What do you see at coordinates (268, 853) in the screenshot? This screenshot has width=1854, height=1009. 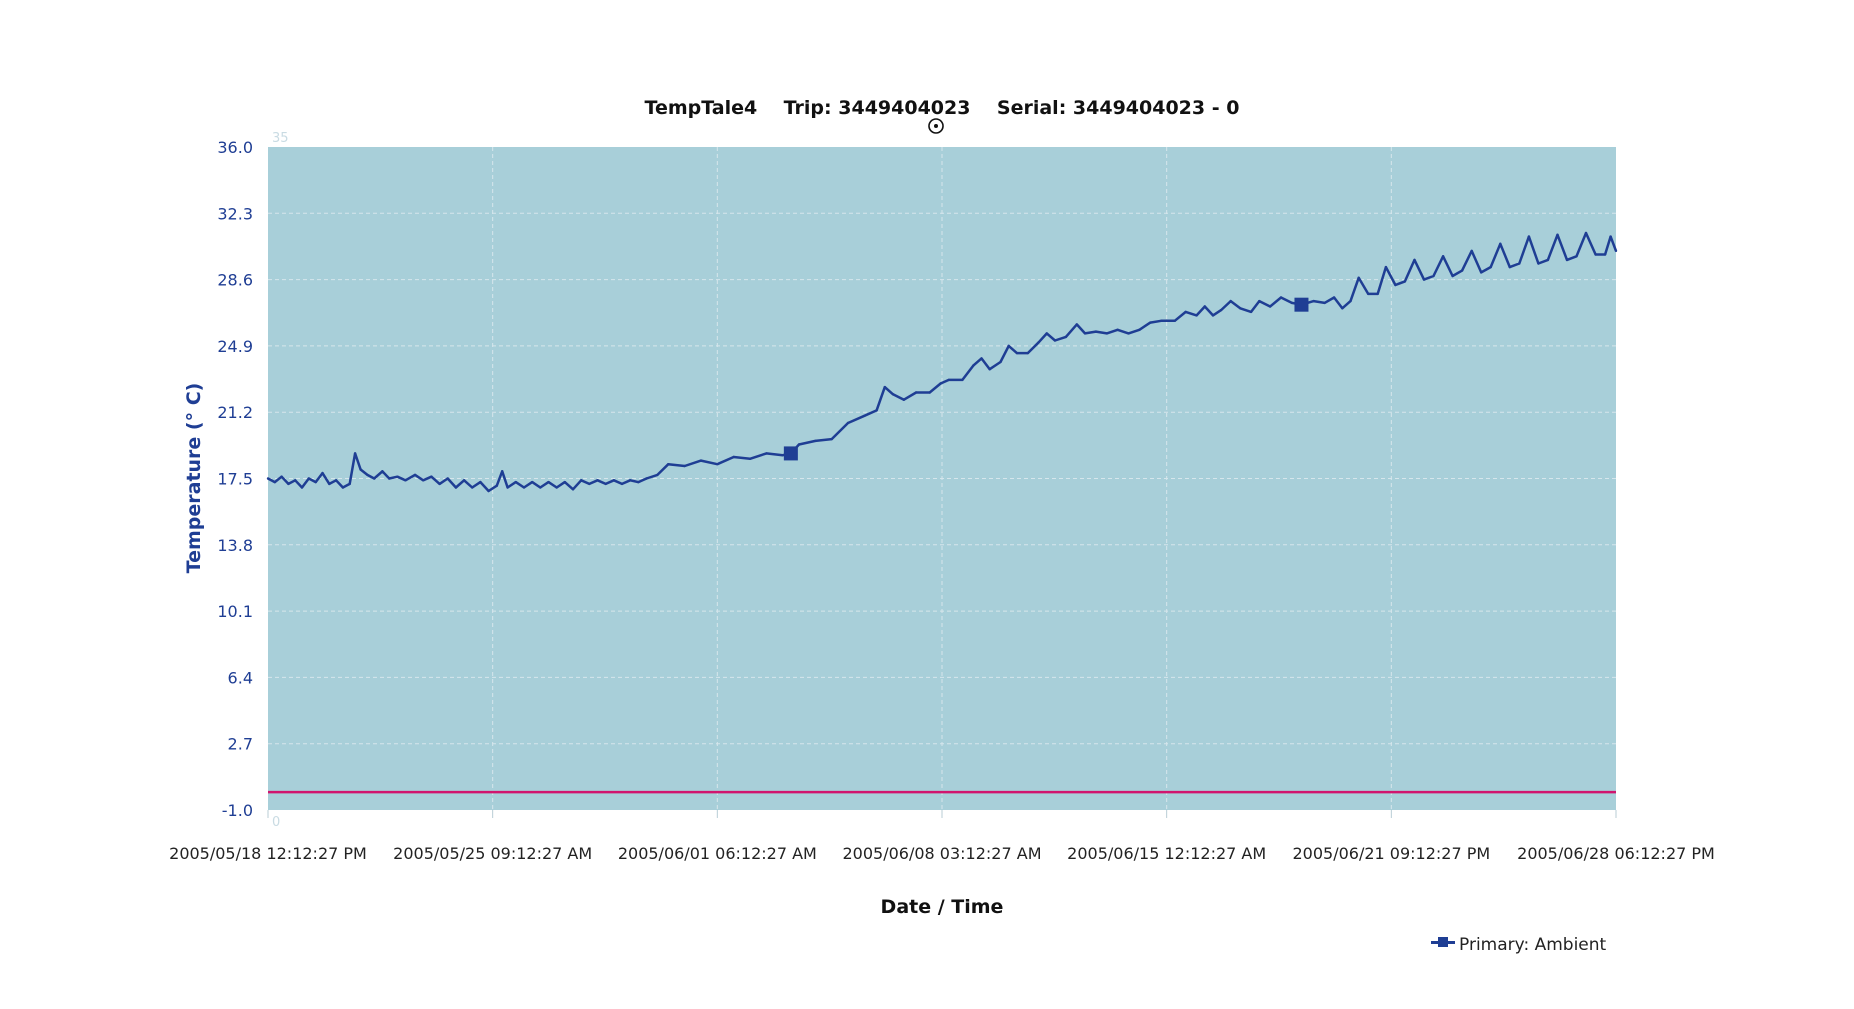 I see `x-tick-label: 2005/05/18 12:12:27 PM` at bounding box center [268, 853].